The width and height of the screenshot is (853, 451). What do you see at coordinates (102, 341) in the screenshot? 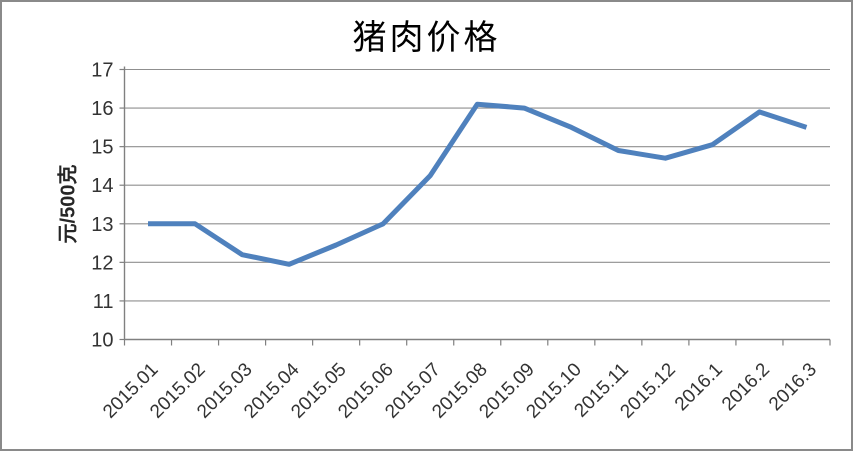
I see `y-axis-tick-label: 10` at bounding box center [102, 341].